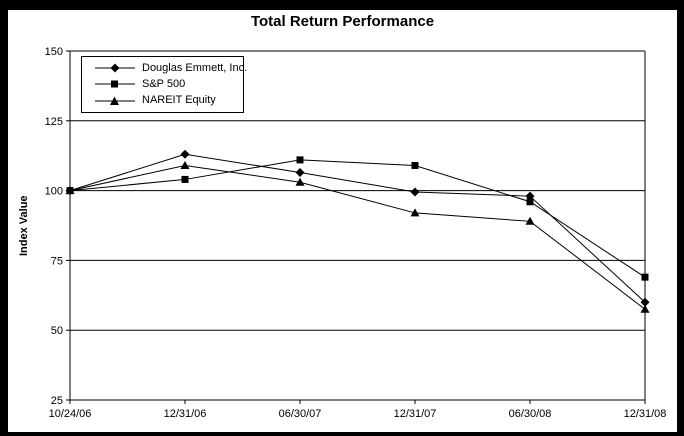 This screenshot has width=684, height=436. I want to click on x-tick-label: 10/24/06, so click(70, 414).